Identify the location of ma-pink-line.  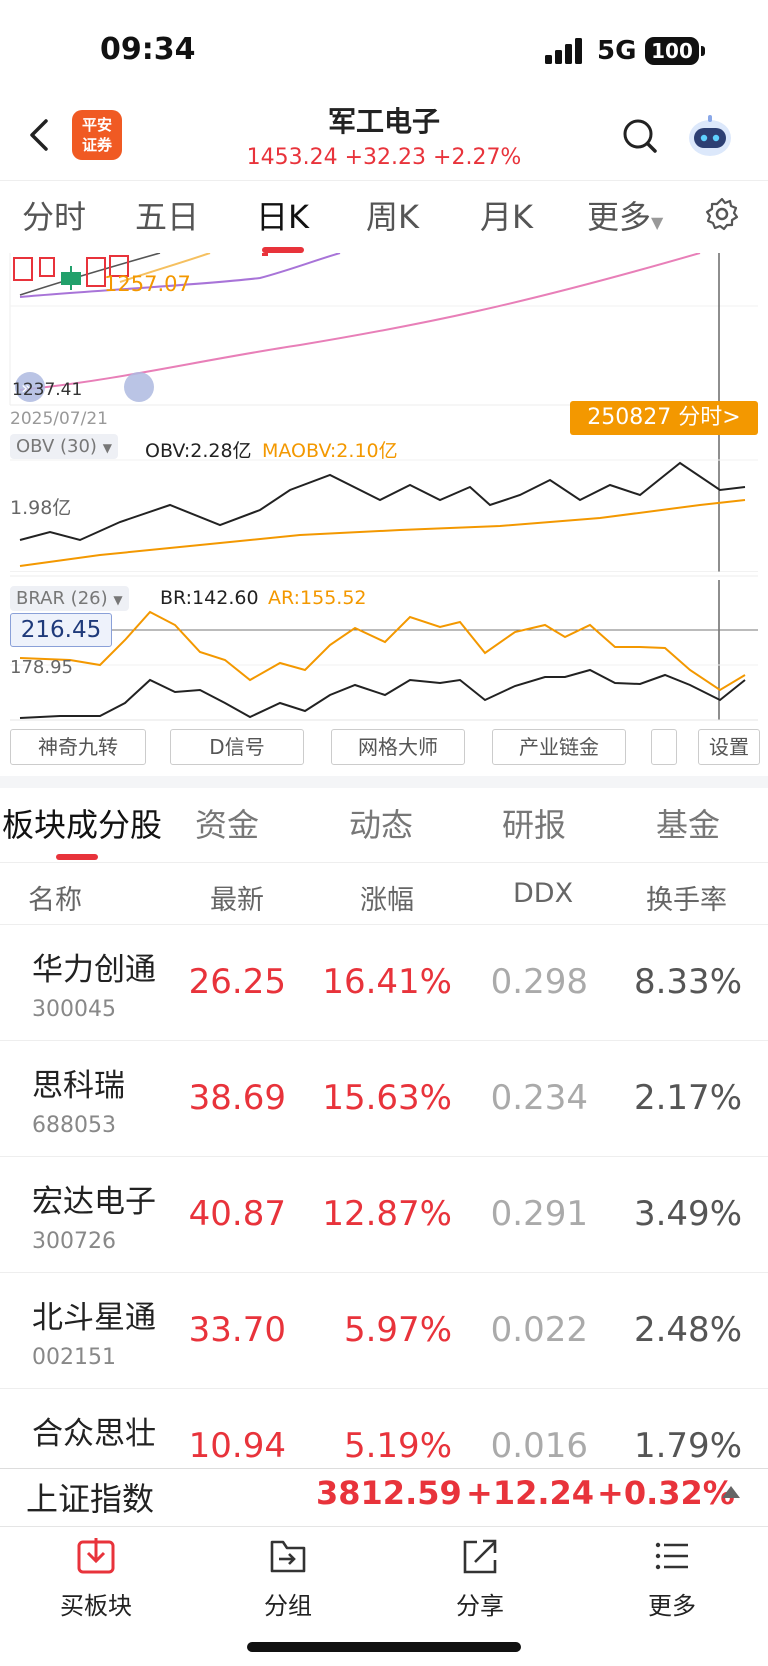
(360, 322).